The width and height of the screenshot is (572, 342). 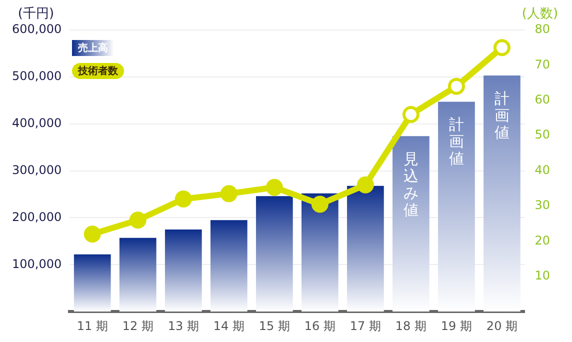 I want to click on y2-tick-label: 40, so click(x=542, y=169).